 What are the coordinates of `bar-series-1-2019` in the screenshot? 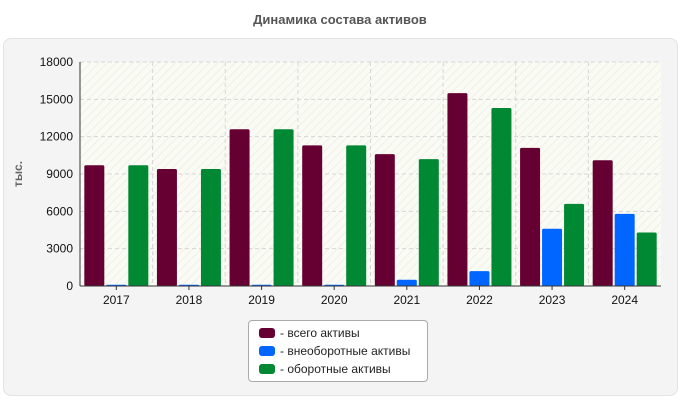 It's located at (239, 207).